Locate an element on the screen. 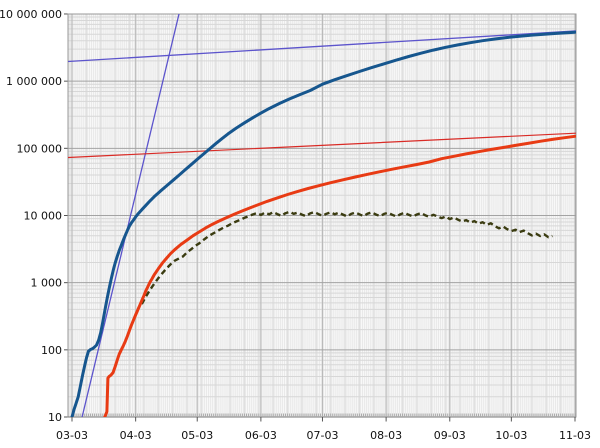  y-tick-label: 1 000 is located at coordinates (47, 283).